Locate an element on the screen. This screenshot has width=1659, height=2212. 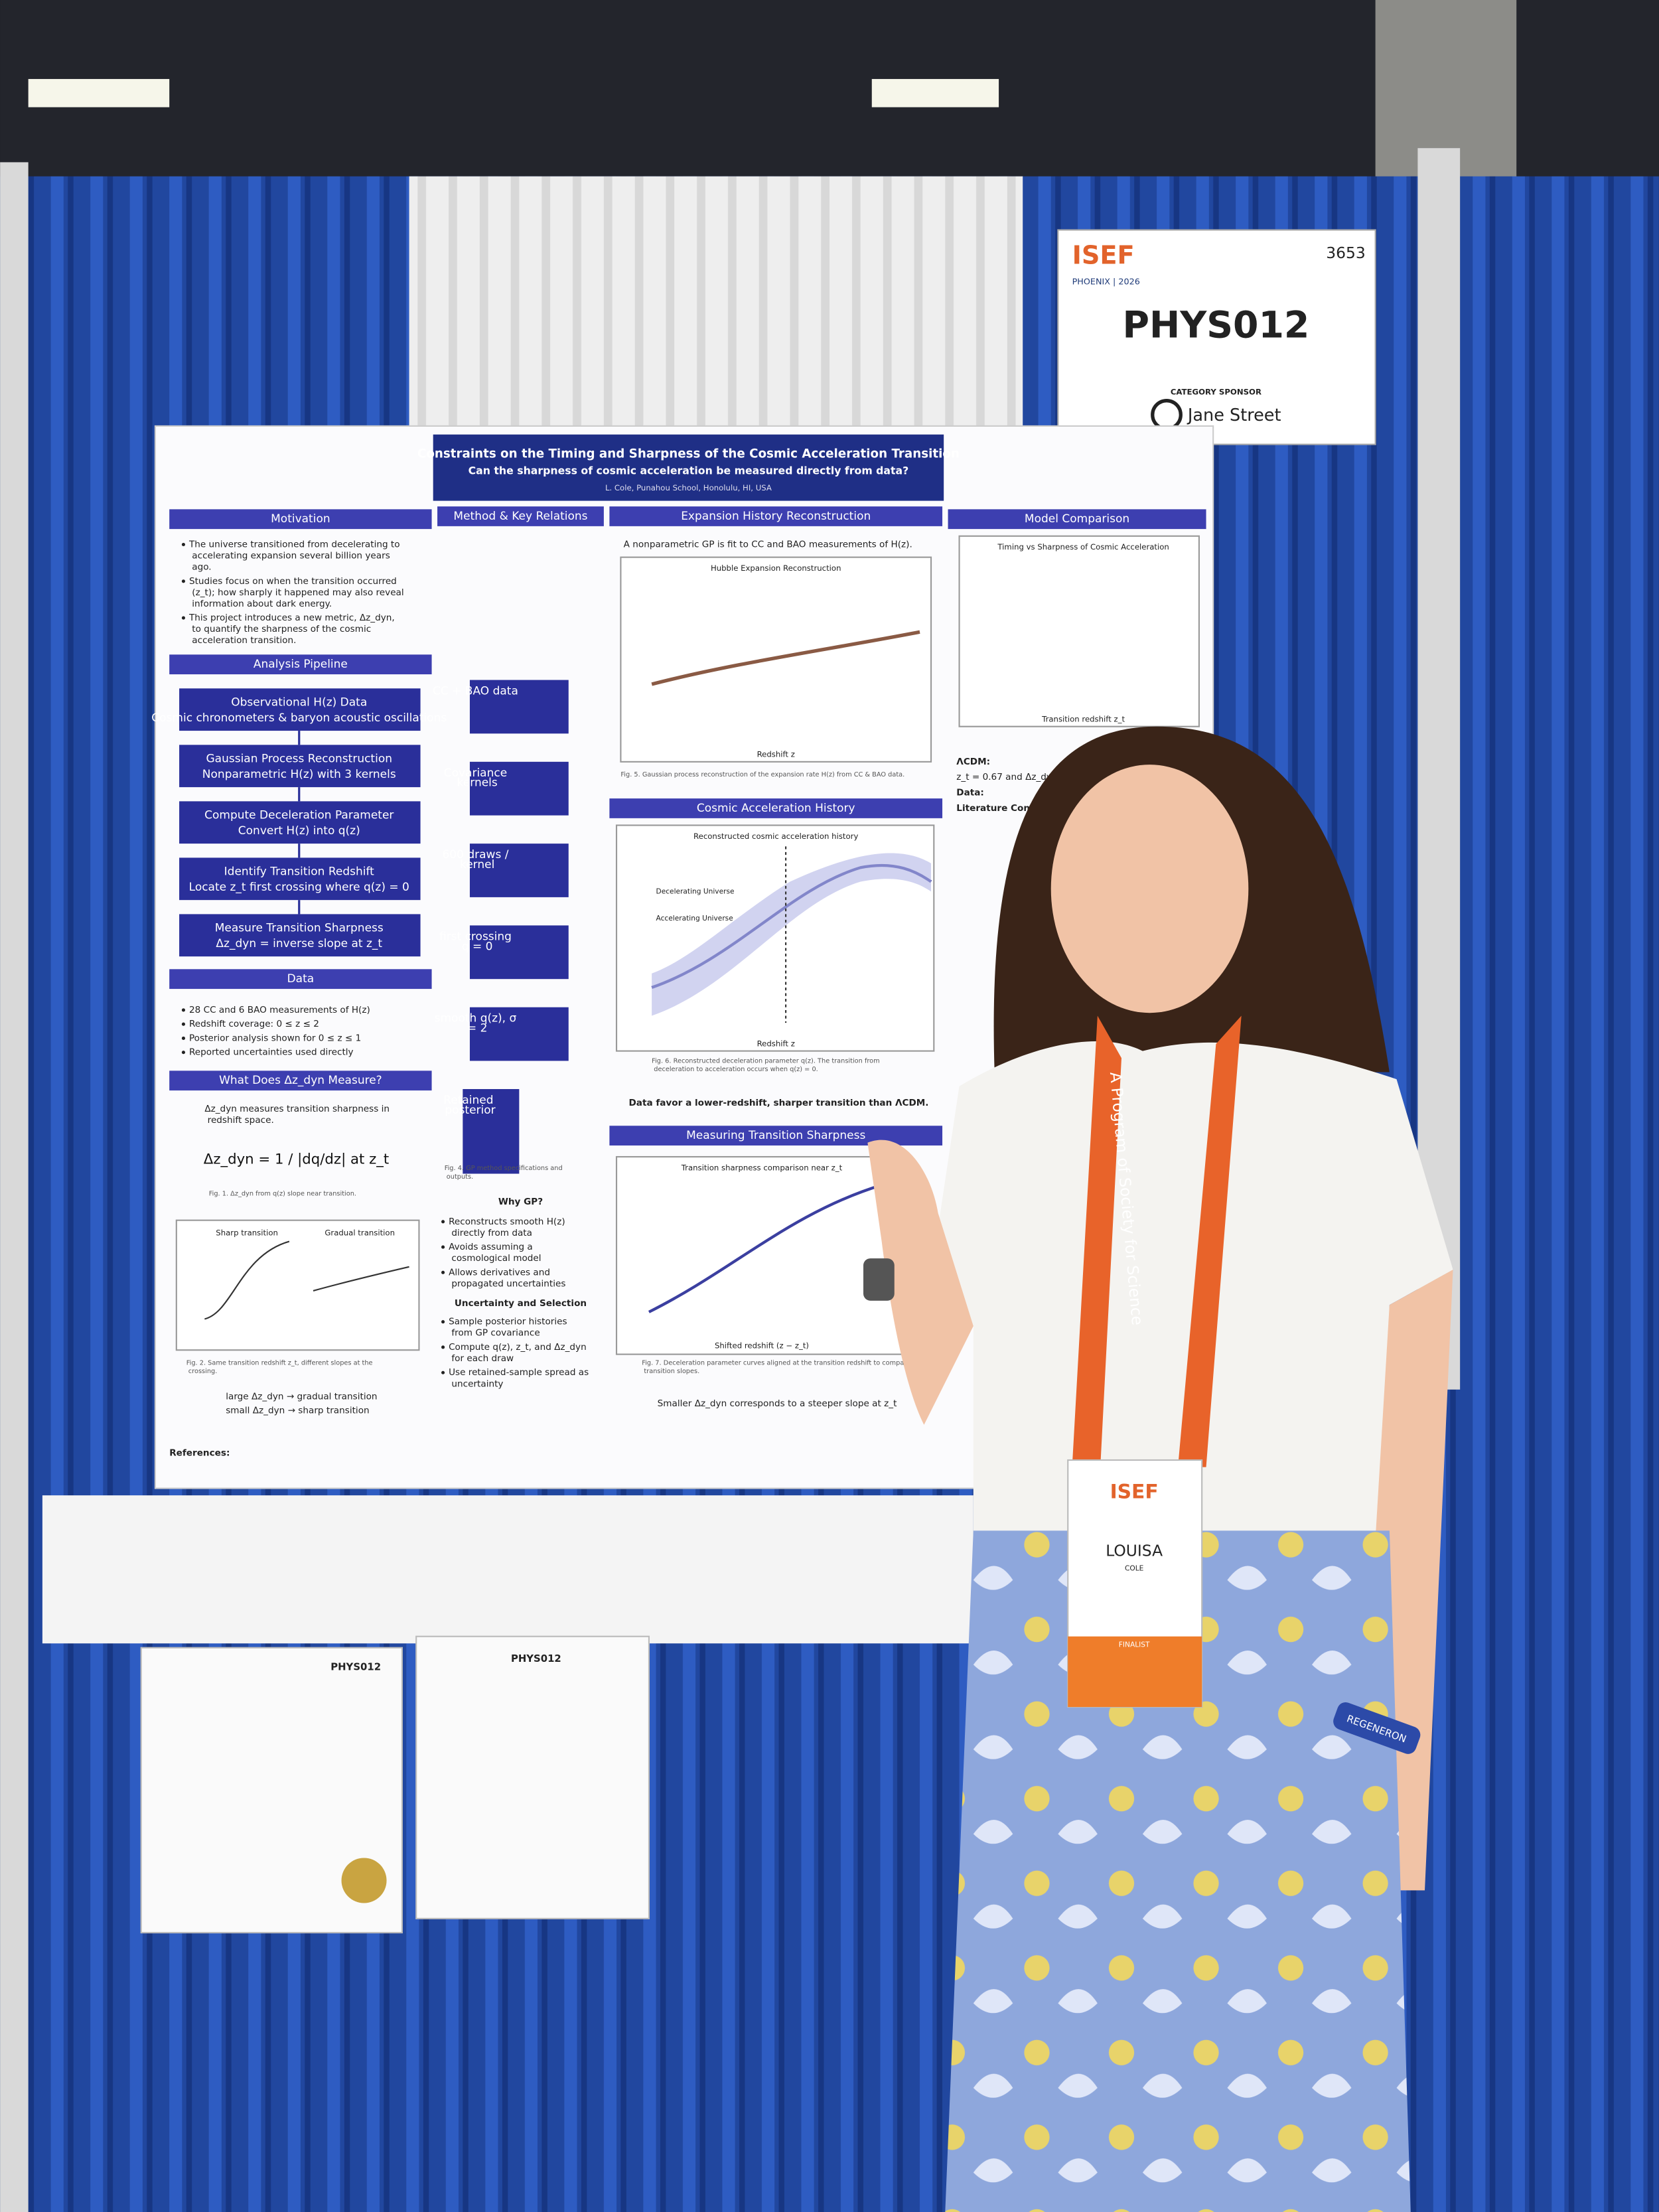
pipeline-detail: Locate z_t first crossing where q(z) = 0 is located at coordinates (299, 888).